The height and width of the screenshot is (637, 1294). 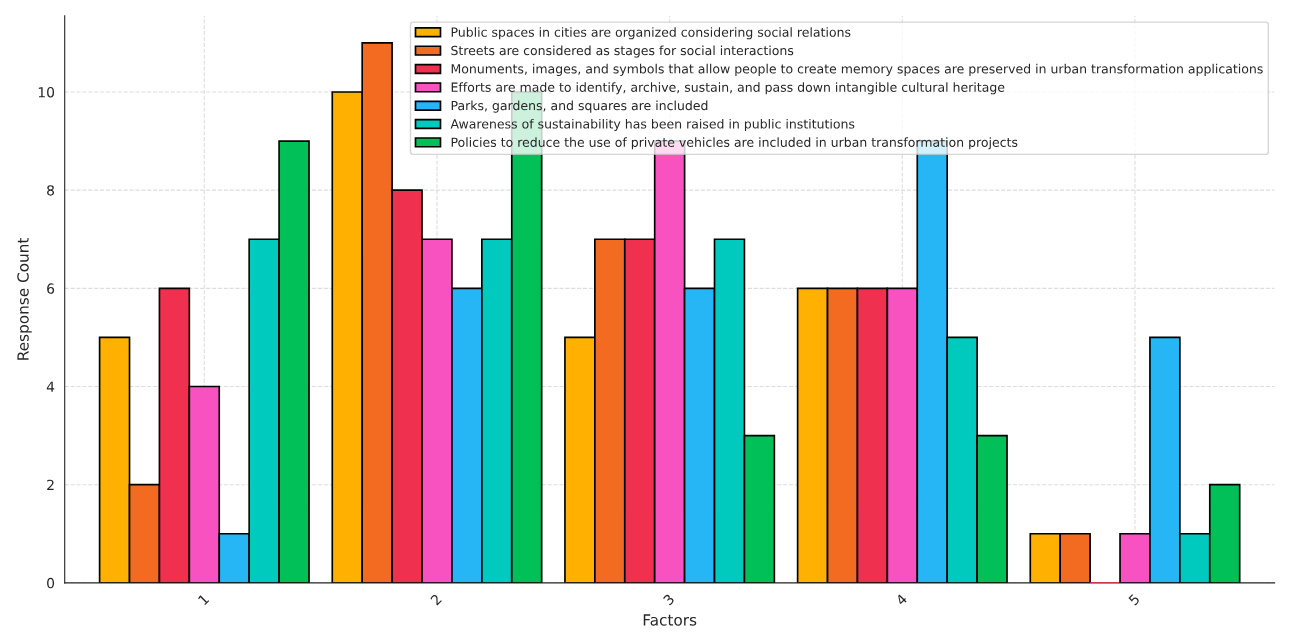 What do you see at coordinates (51, 288) in the screenshot?
I see `y-tick-label: 6` at bounding box center [51, 288].